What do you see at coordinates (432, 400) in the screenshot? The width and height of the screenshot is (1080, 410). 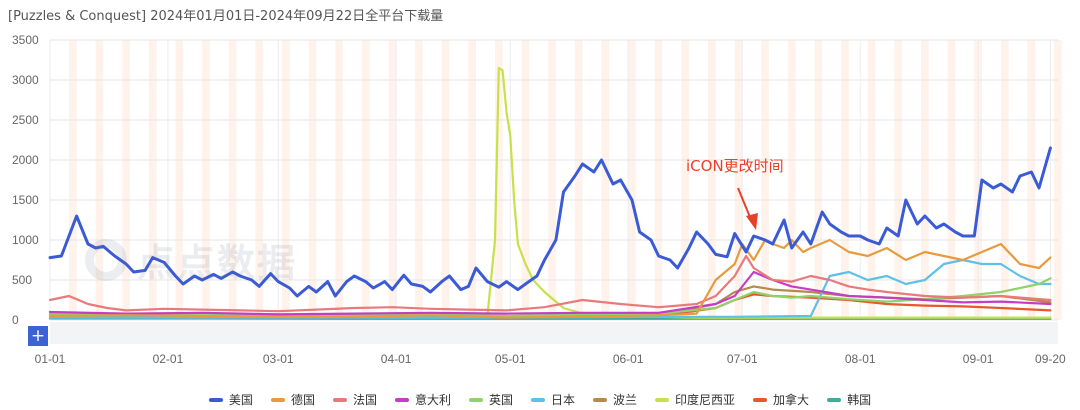 I see `legend-label: 意大利` at bounding box center [432, 400].